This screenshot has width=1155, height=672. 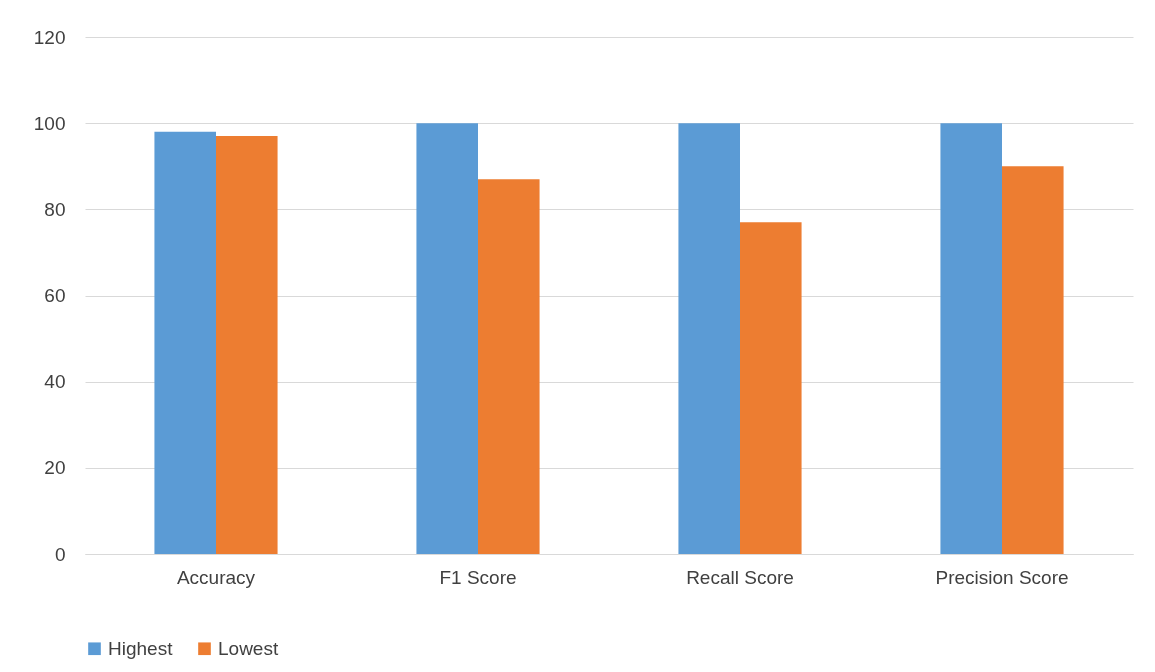 What do you see at coordinates (55, 295) in the screenshot?
I see `y-tick-label: 60` at bounding box center [55, 295].